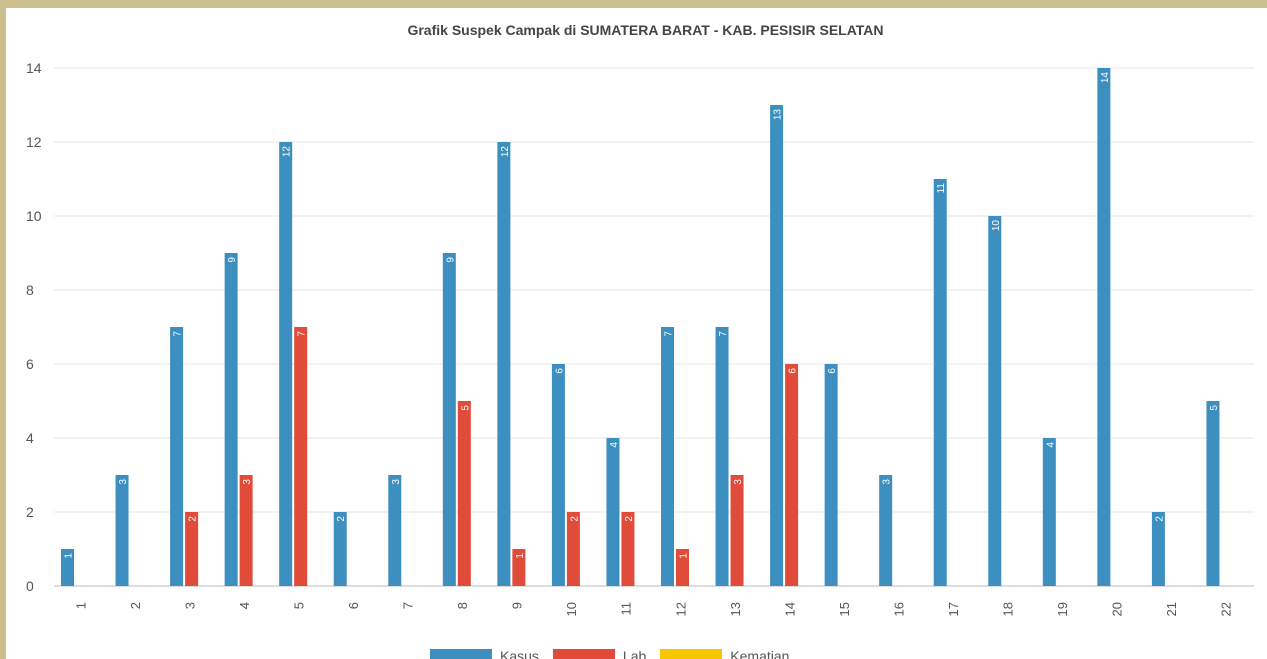  I want to click on x-tick-label: 12, so click(680, 609).